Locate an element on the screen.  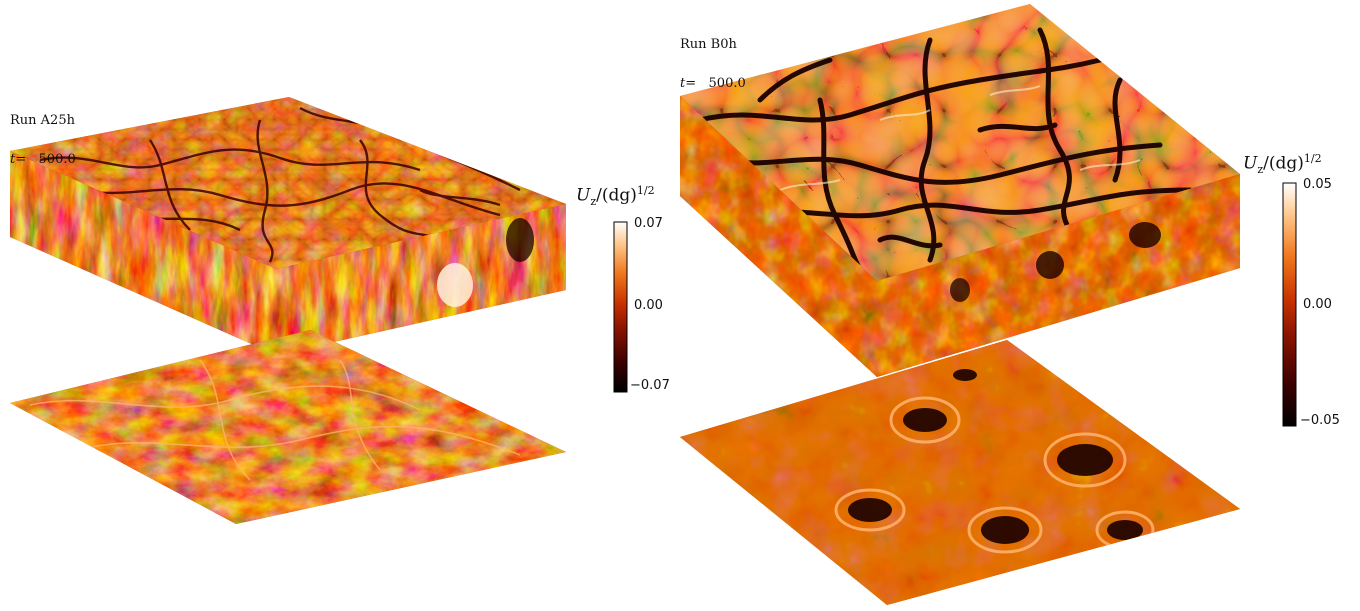
run-label-b: Run B0h t= 500.0 is located at coordinates (713, 57).